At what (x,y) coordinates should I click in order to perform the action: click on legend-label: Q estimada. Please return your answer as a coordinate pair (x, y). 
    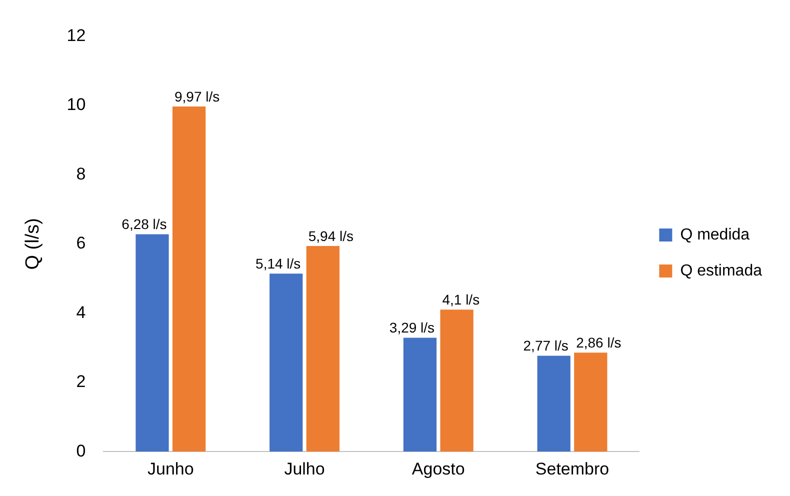
    Looking at the image, I should click on (721, 271).